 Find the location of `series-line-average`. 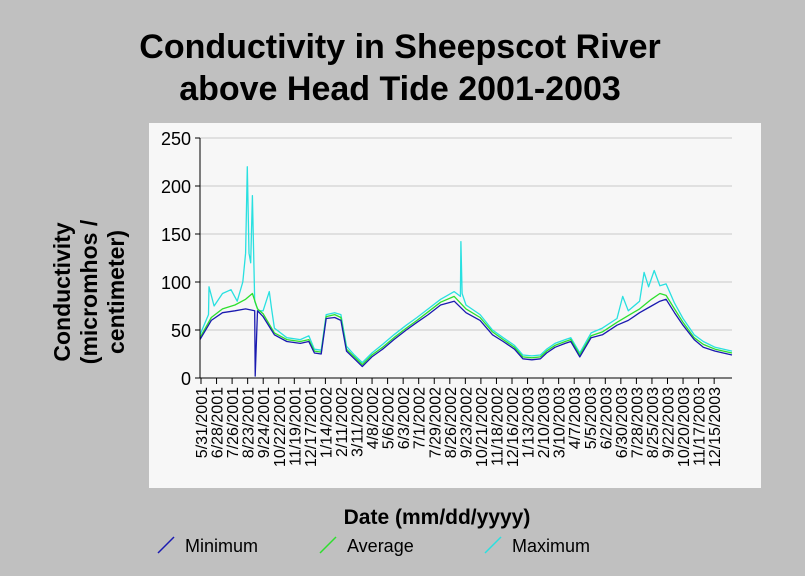

series-line-average is located at coordinates (466, 329).